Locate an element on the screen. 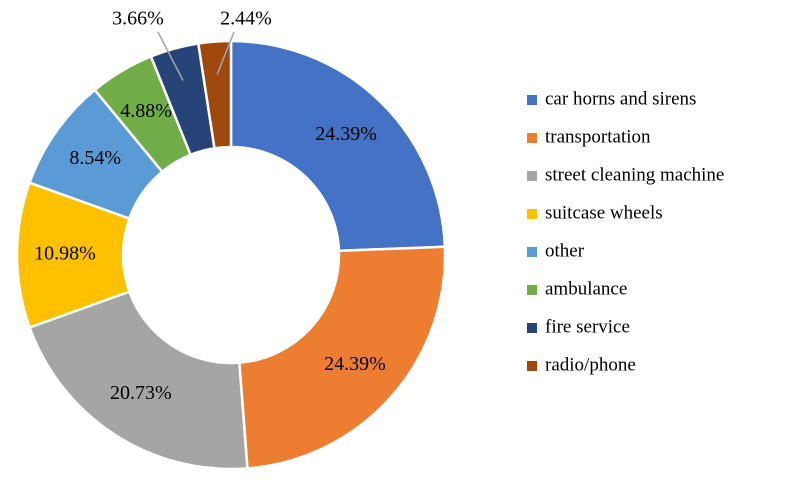  data-label: 2.44% is located at coordinates (246, 19).